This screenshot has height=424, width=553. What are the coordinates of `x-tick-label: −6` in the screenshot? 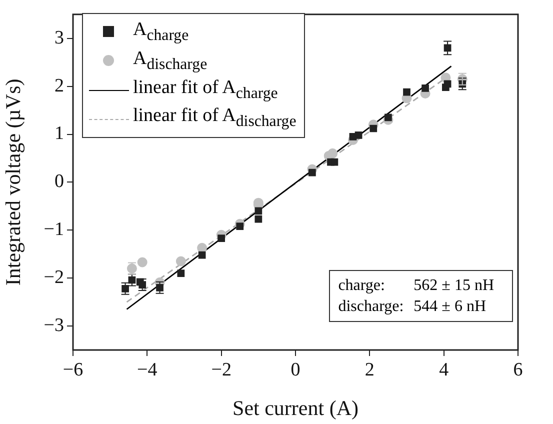 It's located at (73, 369).